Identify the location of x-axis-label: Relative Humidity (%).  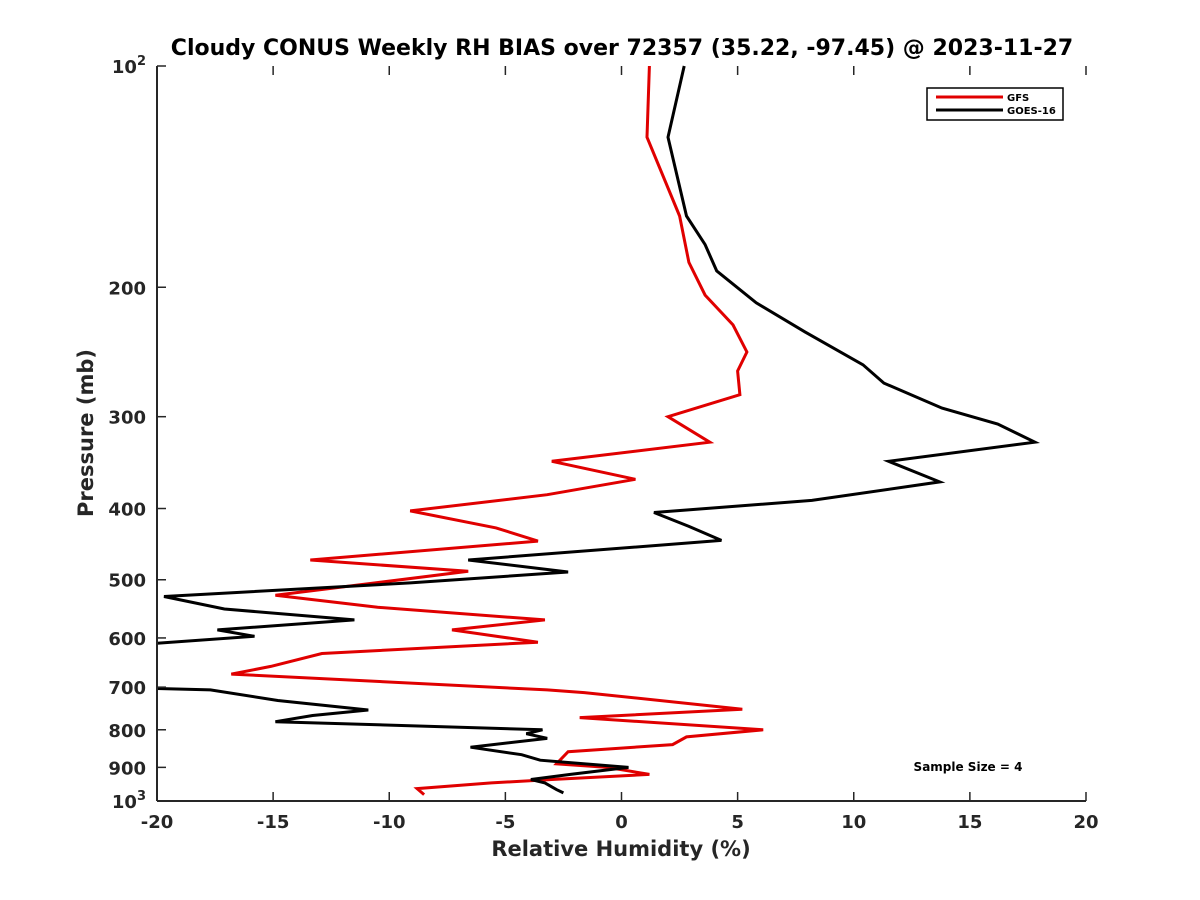
(620, 849).